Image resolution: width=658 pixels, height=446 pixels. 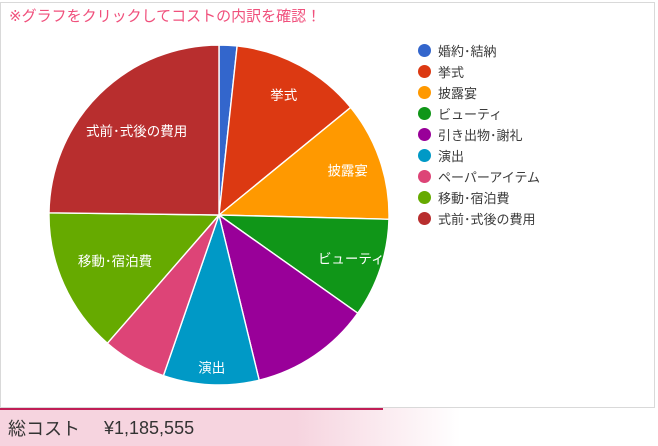 I want to click on legend-label: 式前･式後の費用, so click(x=487, y=219).